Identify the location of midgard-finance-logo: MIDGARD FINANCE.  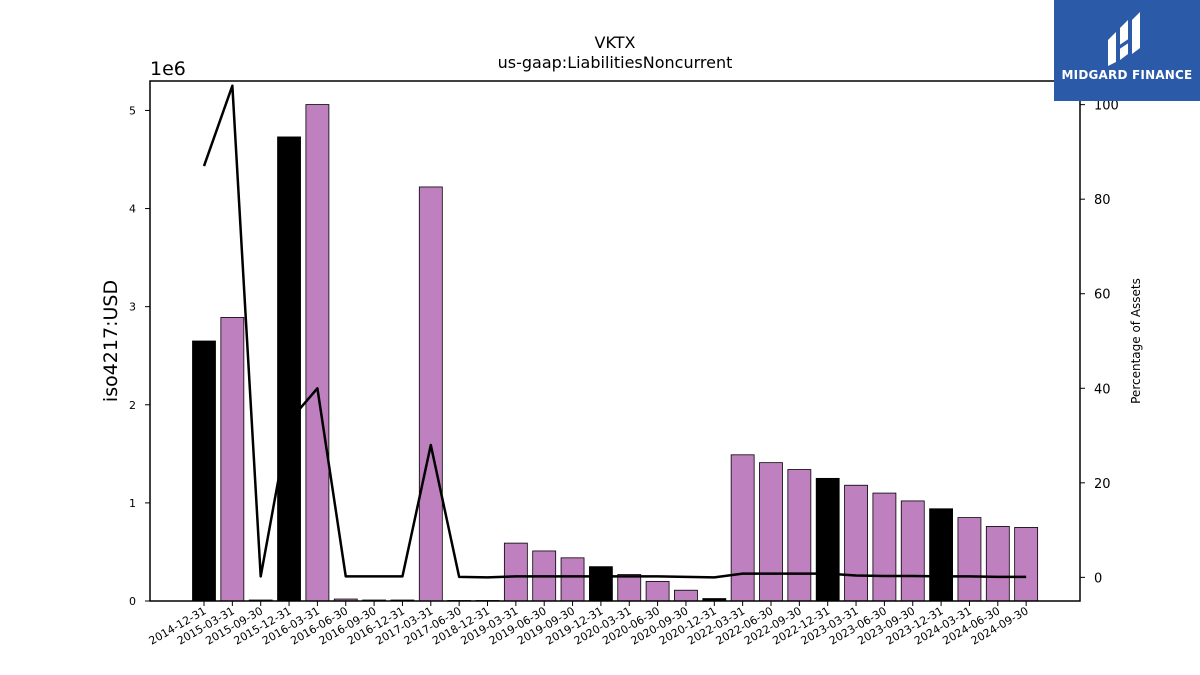
(1127, 50).